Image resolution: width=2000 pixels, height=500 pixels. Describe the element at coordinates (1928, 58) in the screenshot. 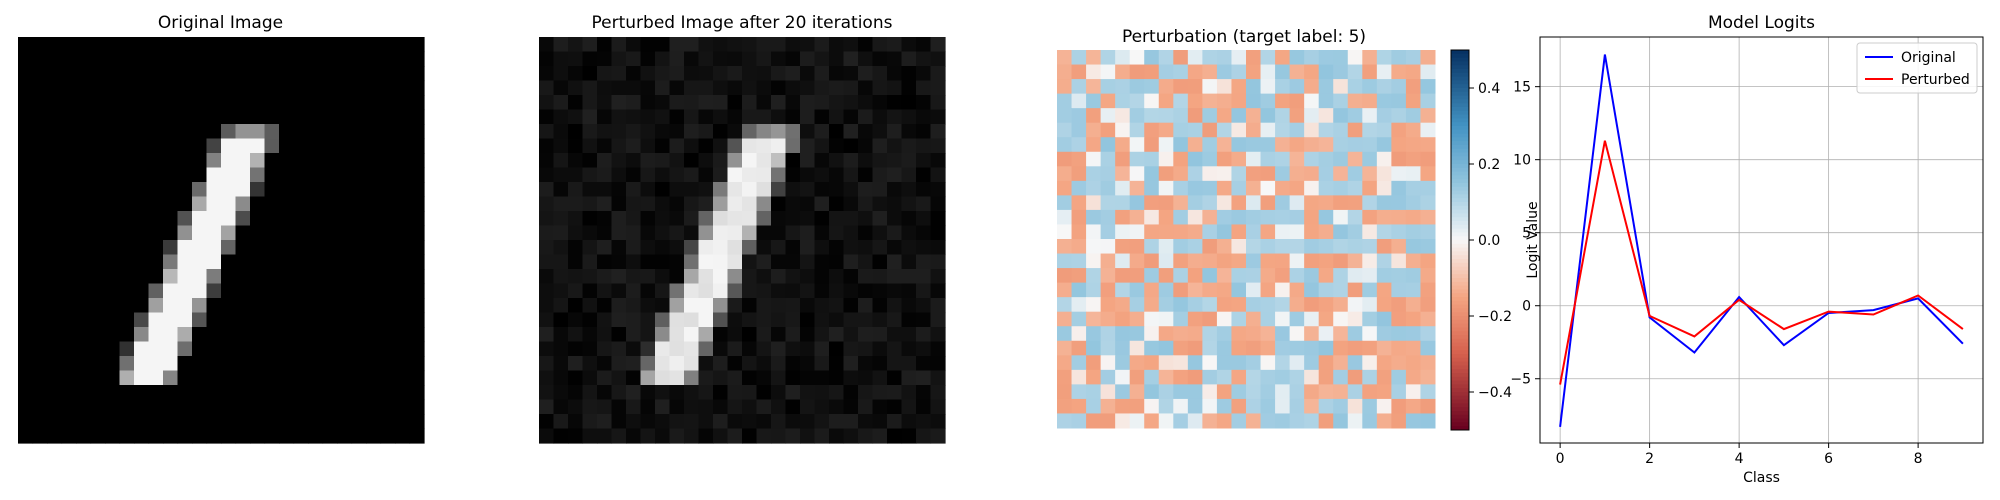

I see `legend-label-original: Original` at that location.